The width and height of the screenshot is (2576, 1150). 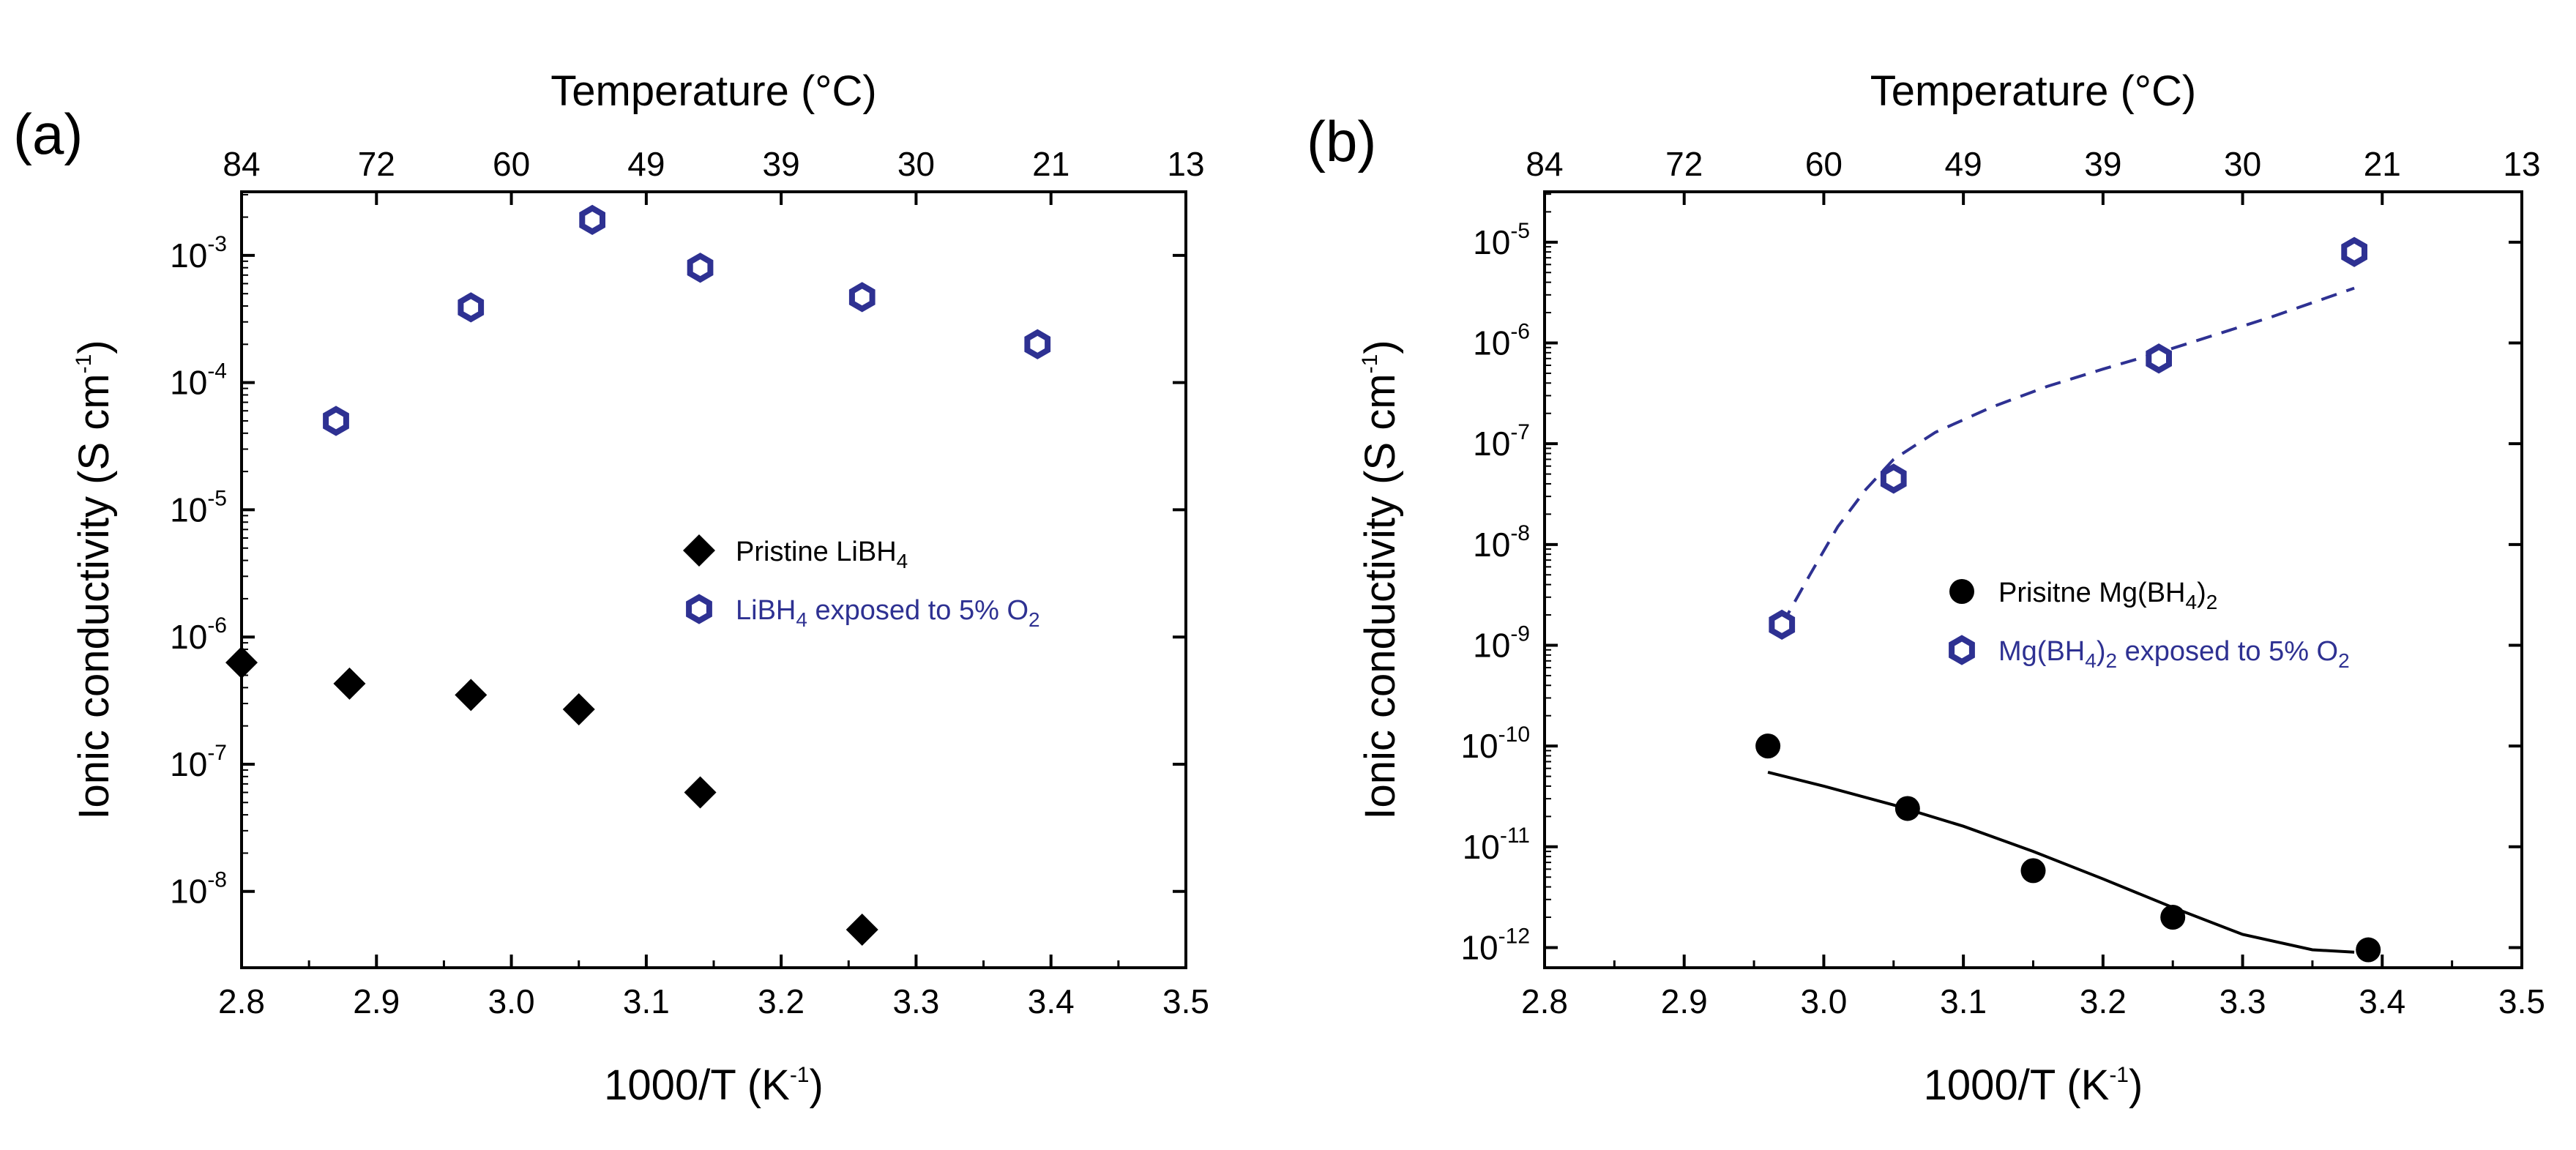 I want to click on legend-entry: Pristine LiBH4, so click(x=795, y=553).